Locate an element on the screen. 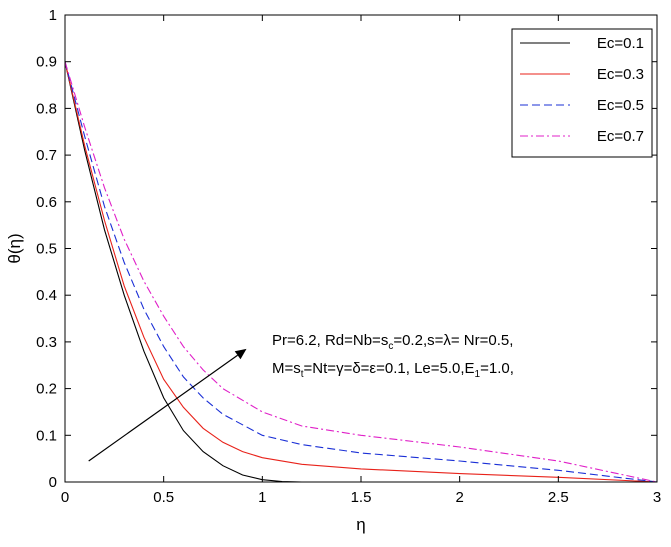 This screenshot has height=547, width=671. y-tick-label: 1 is located at coordinates (53, 15).